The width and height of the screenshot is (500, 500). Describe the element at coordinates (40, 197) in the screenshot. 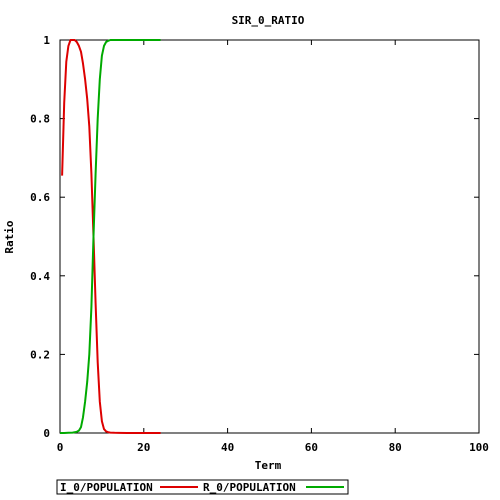

I see `y-tick-label: 0.6` at that location.